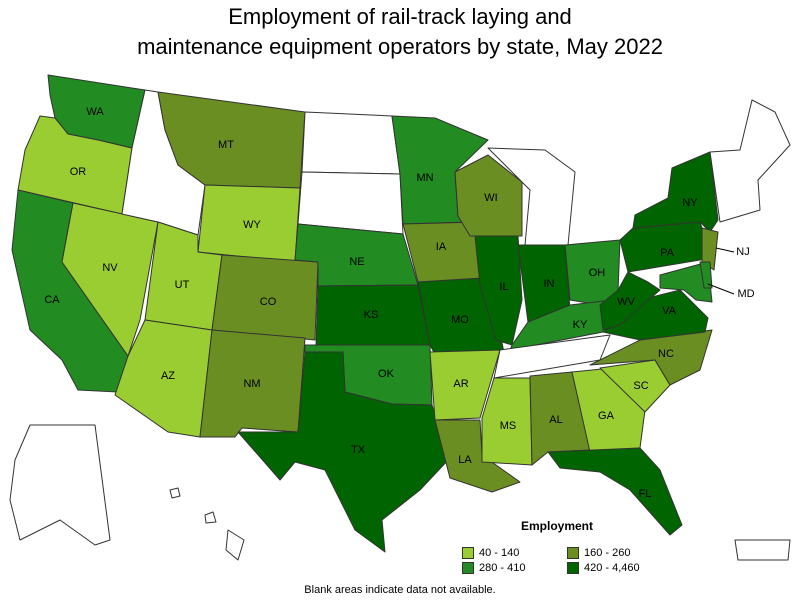 Image resolution: width=800 pixels, height=600 pixels. Describe the element at coordinates (490, 198) in the screenshot. I see `label-WI: WI` at that location.